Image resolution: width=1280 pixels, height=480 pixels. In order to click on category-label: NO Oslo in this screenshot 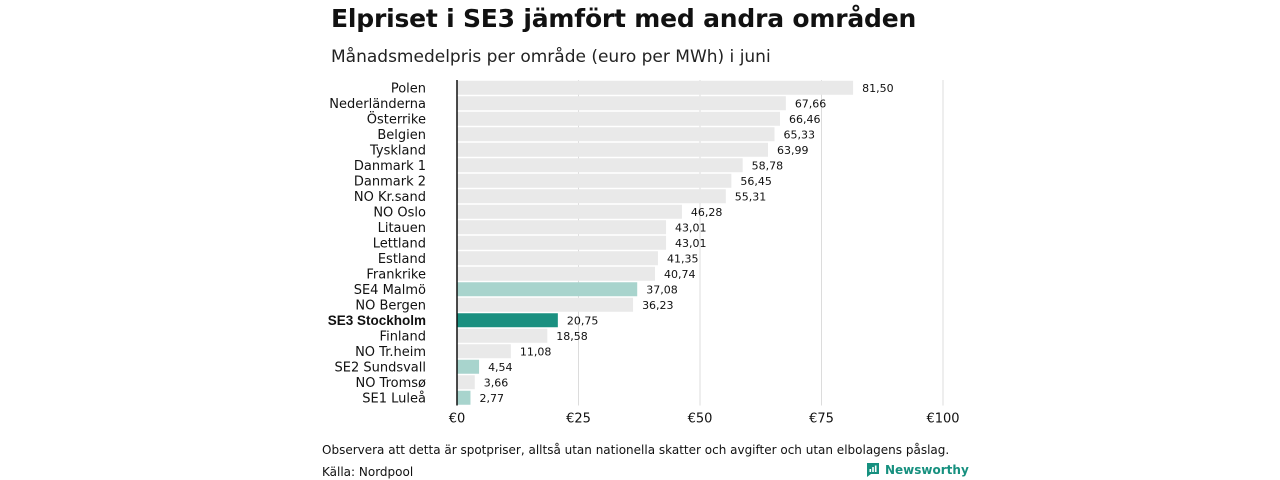, I will do `click(399, 212)`.